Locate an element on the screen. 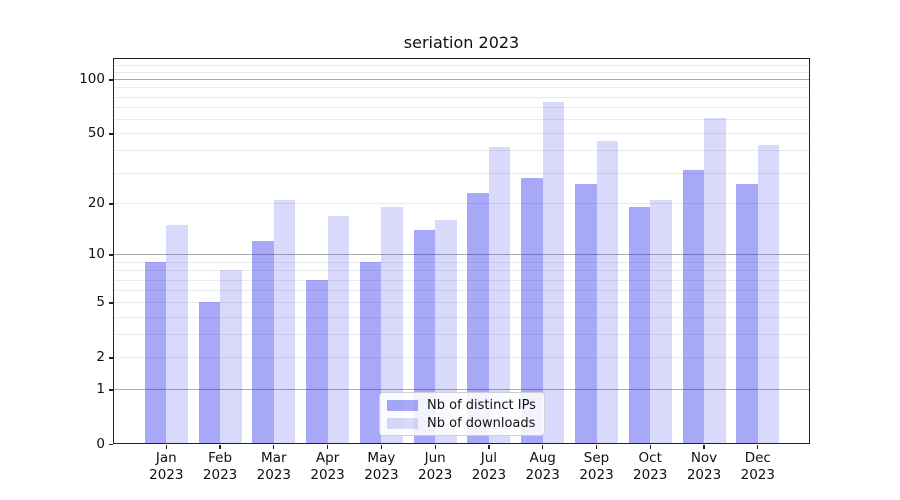  y-tick-label: 20 is located at coordinates (96, 203).